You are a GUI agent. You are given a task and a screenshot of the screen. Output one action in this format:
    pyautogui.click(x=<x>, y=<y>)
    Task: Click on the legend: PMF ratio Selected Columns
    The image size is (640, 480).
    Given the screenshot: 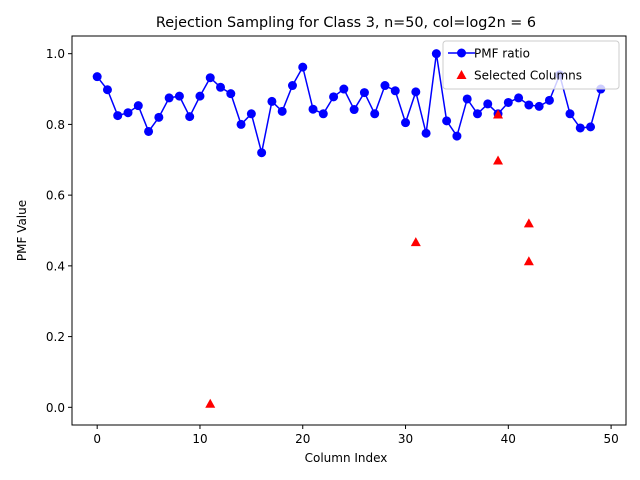 What is the action you would take?
    pyautogui.click(x=531, y=65)
    